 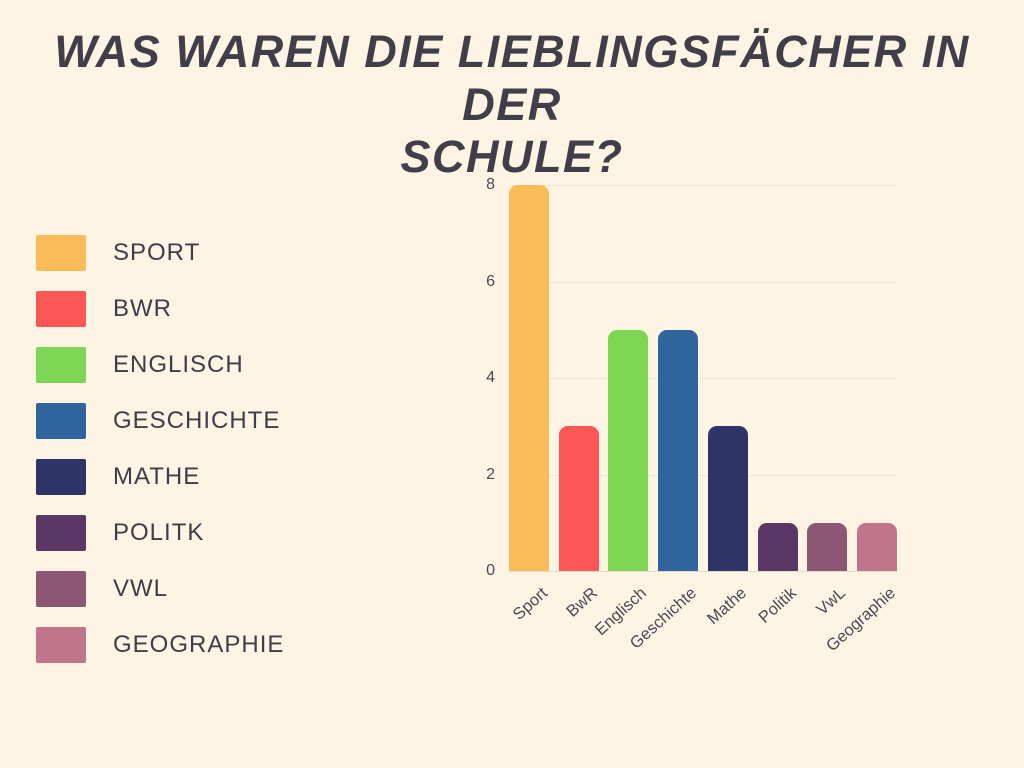 I want to click on y-tick-label-6: 6, so click(x=490, y=281).